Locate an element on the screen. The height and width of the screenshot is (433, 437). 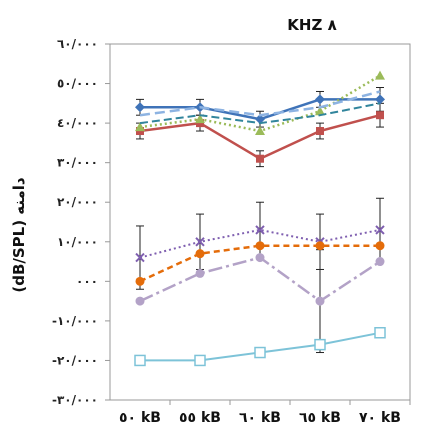
x-tick-label: ٧٠ kB is located at coordinates (380, 418).